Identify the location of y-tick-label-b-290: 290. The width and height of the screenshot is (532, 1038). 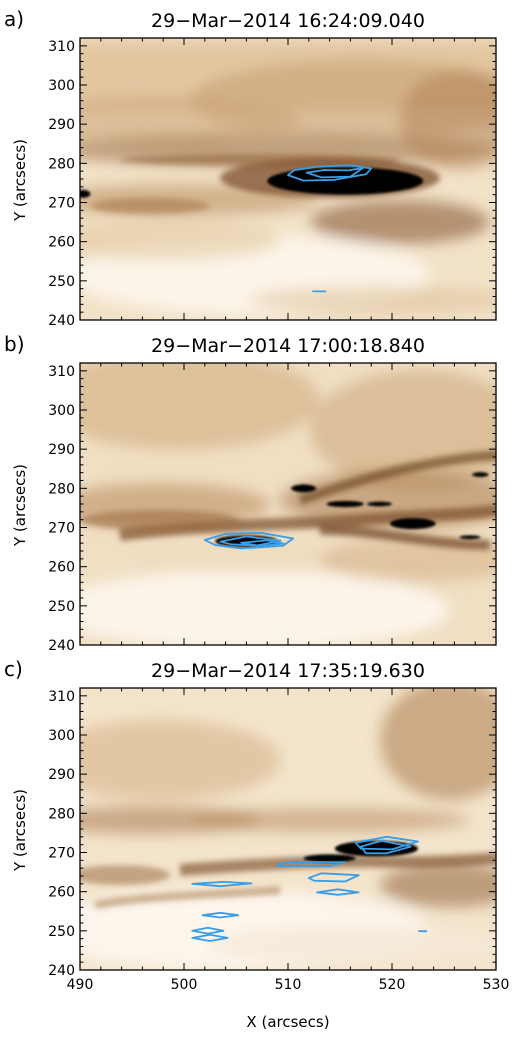
(61, 450).